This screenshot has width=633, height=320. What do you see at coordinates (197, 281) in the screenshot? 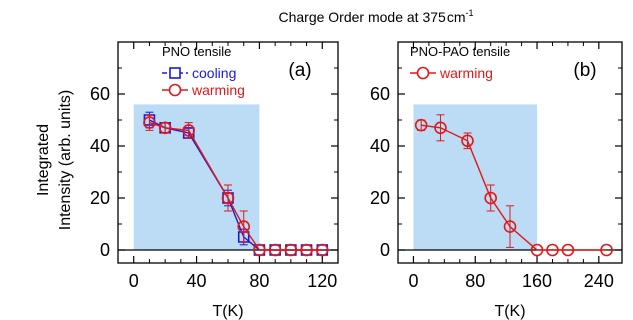
I see `x-tick-label: 40` at bounding box center [197, 281].